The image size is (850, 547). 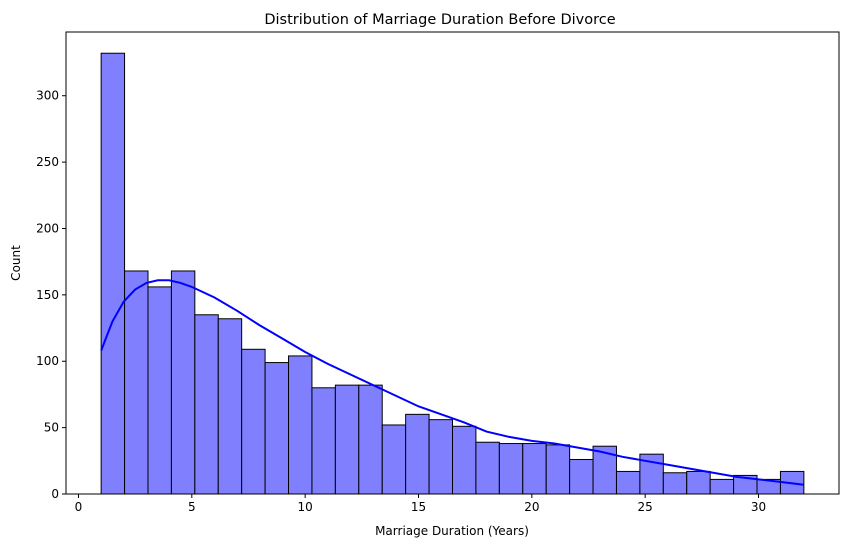 I want to click on y-axis-ticks: 0 50 100 150 200 250 300, so click(x=51, y=295).